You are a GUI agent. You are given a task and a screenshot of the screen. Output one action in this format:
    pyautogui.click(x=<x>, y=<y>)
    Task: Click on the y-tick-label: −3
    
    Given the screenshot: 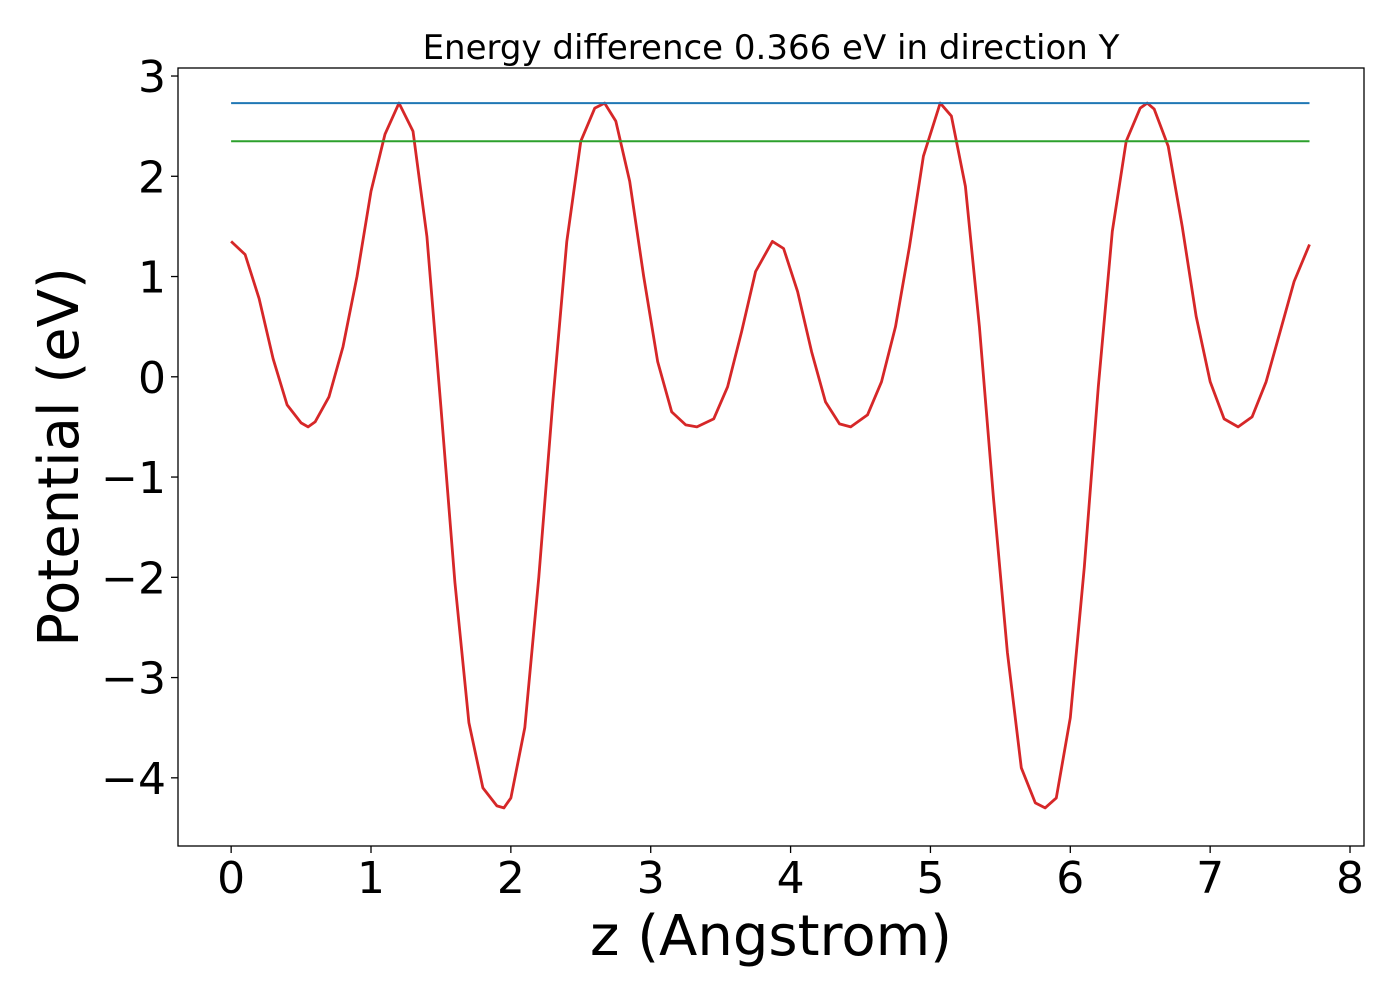 What is the action you would take?
    pyautogui.click(x=133, y=679)
    